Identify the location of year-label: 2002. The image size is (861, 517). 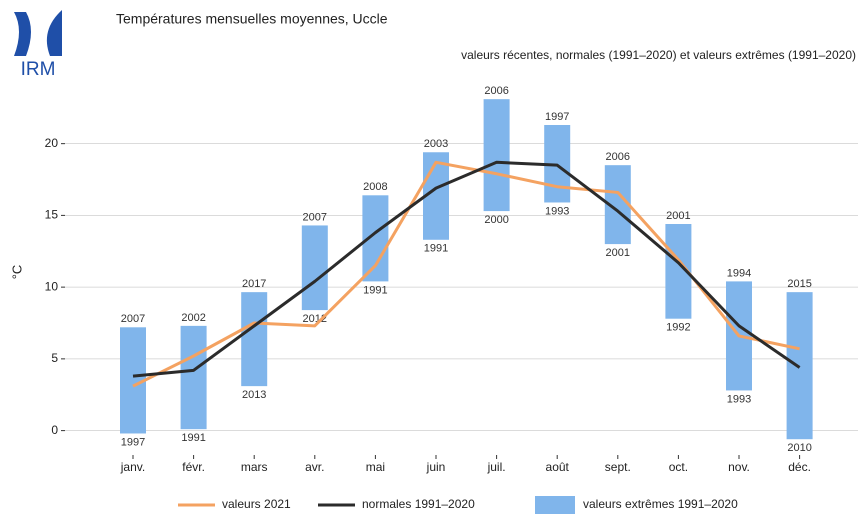
(193, 318).